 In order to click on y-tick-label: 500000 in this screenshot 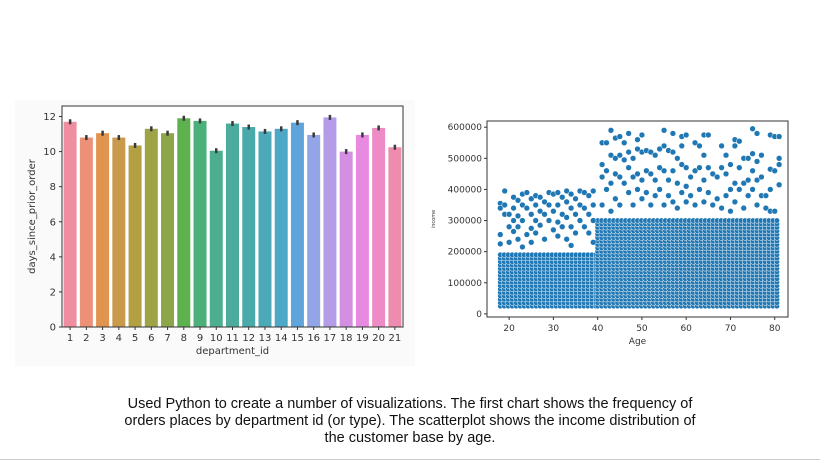, I will do `click(465, 159)`.